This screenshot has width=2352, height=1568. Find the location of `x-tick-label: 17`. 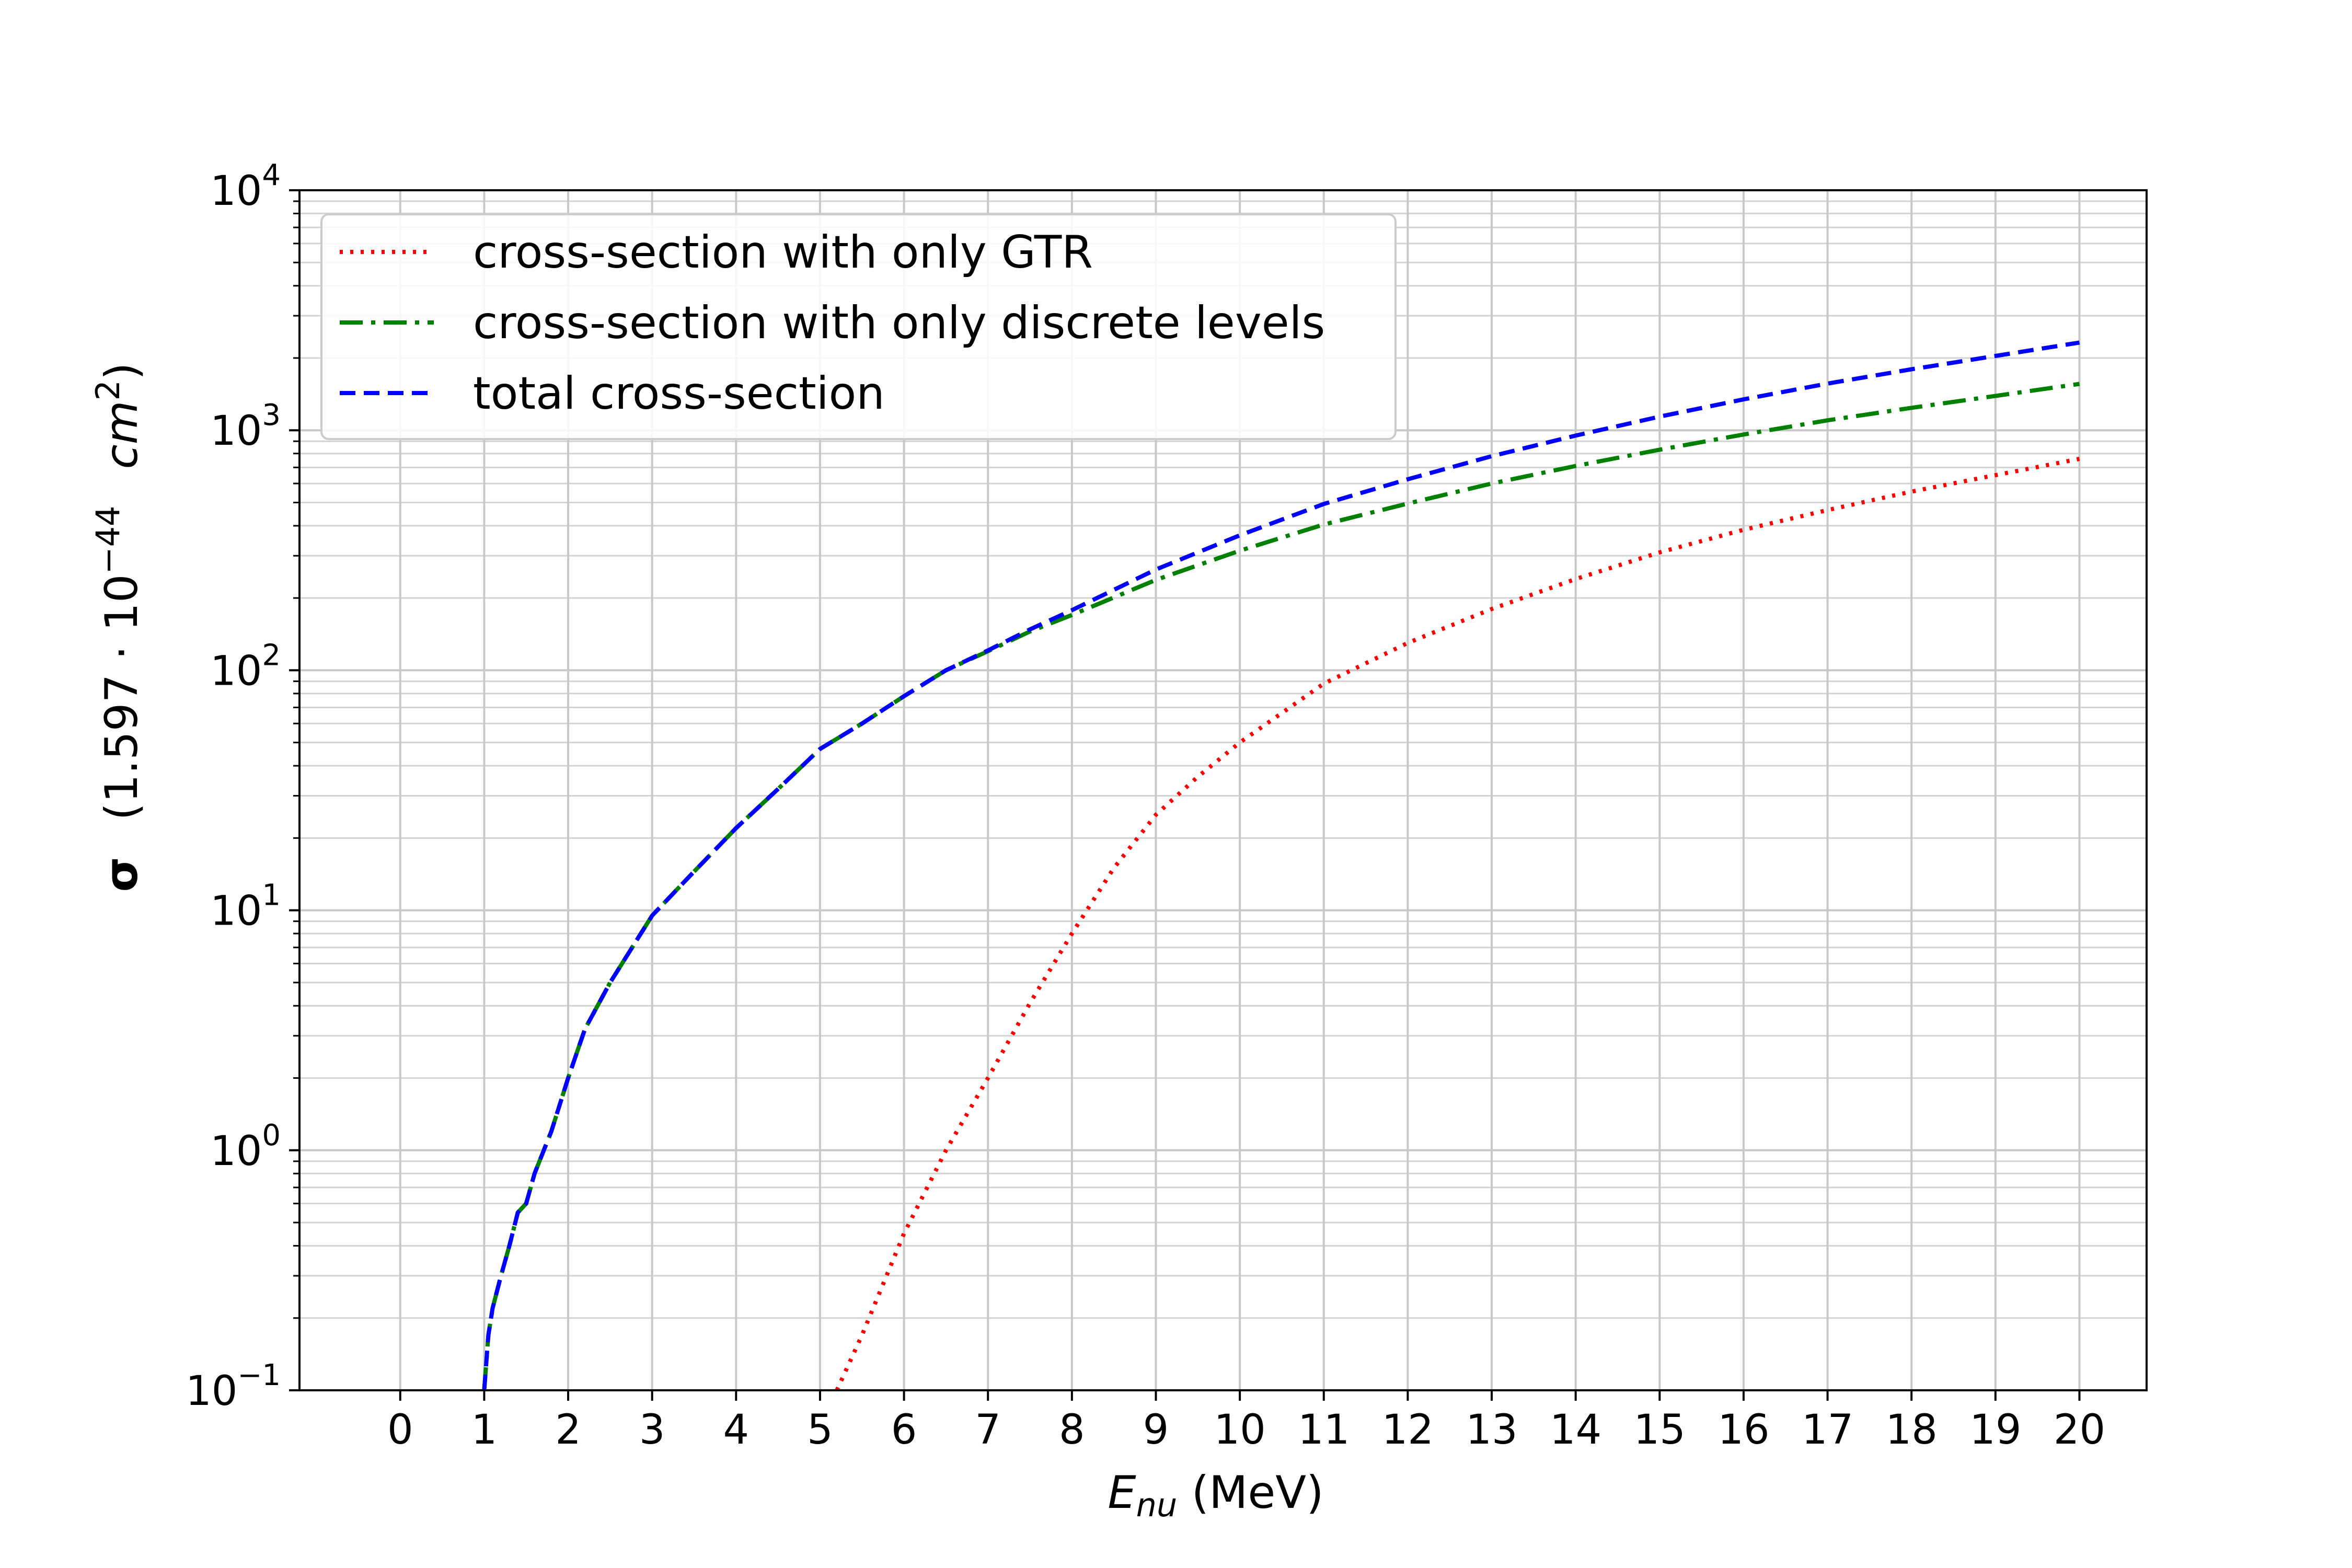

x-tick-label: 17 is located at coordinates (1827, 1430).